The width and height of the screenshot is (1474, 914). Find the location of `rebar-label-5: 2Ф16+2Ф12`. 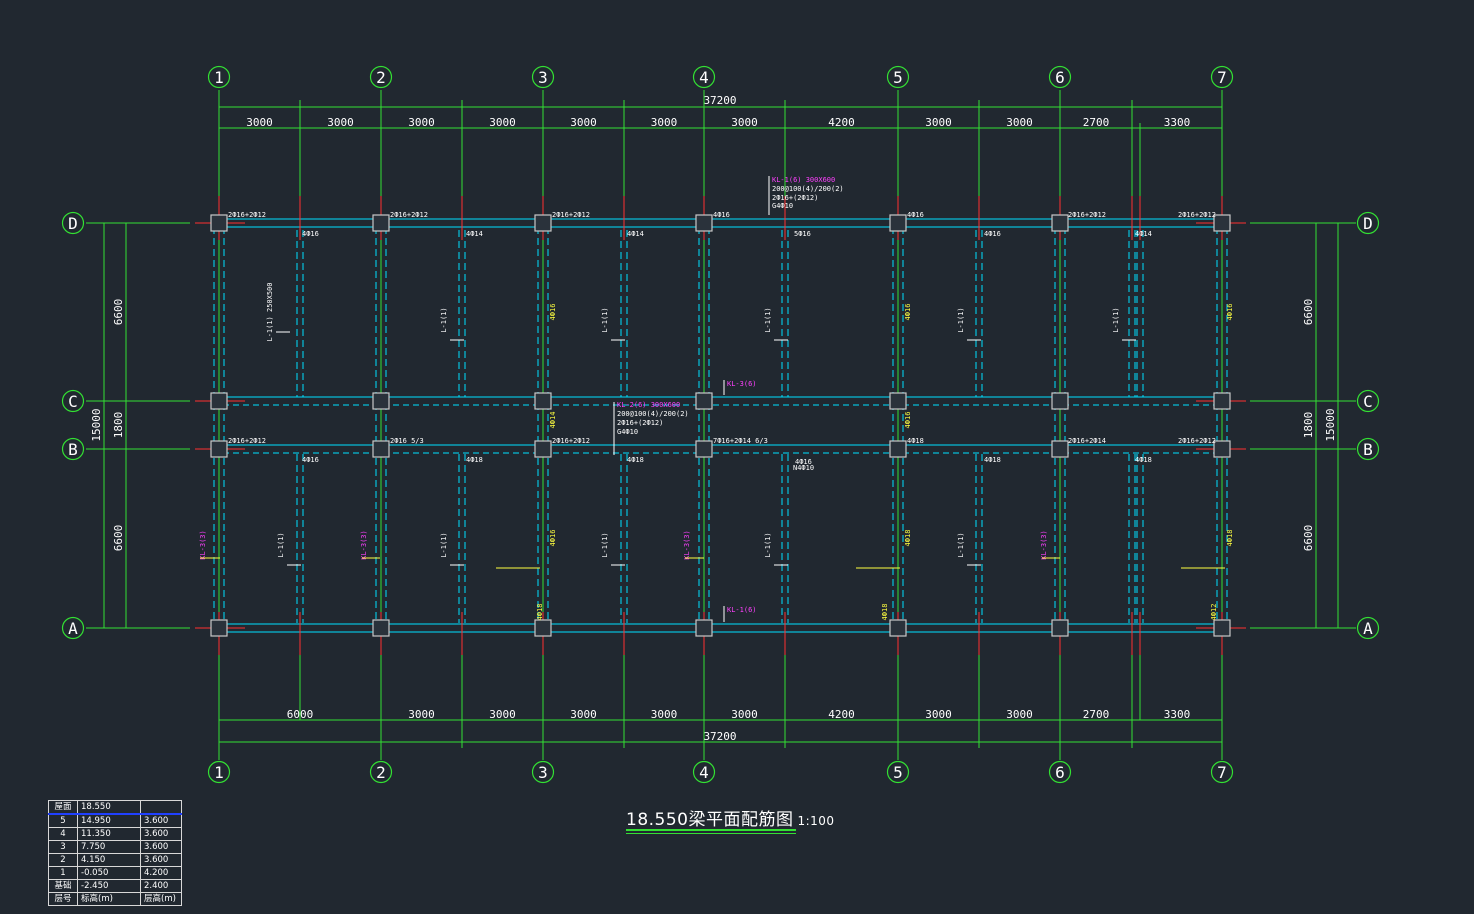

rebar-label-5: 2Ф16+2Ф12 is located at coordinates (1087, 215).